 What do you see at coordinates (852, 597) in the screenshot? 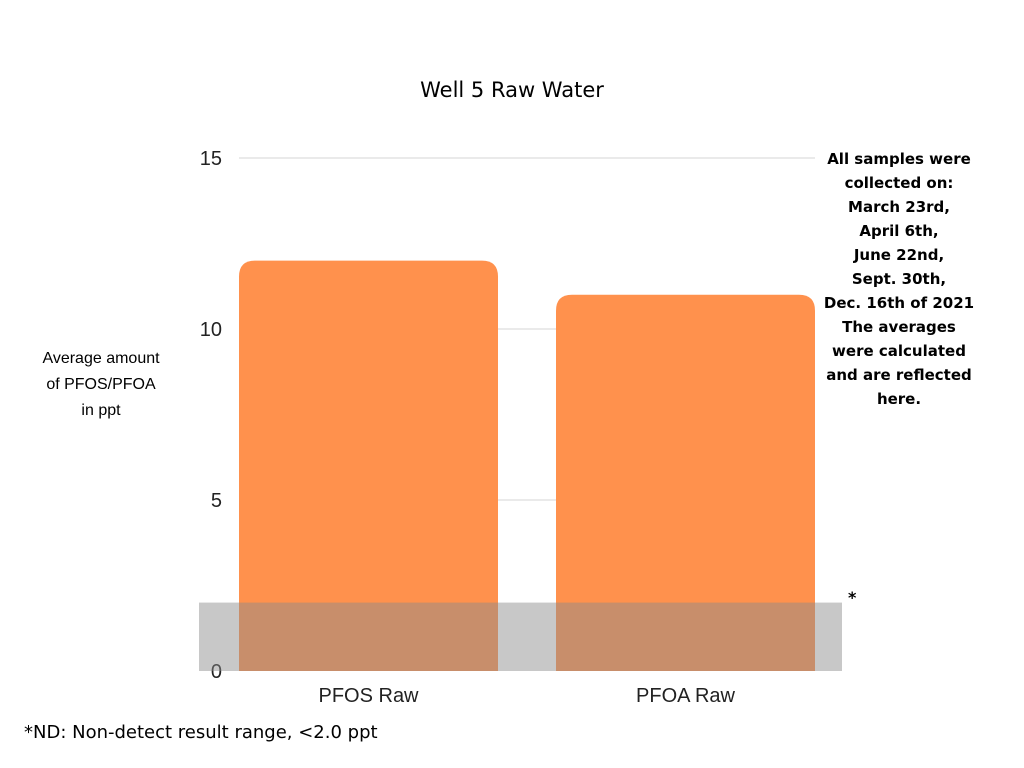
I see `non-detect-marker: *` at bounding box center [852, 597].